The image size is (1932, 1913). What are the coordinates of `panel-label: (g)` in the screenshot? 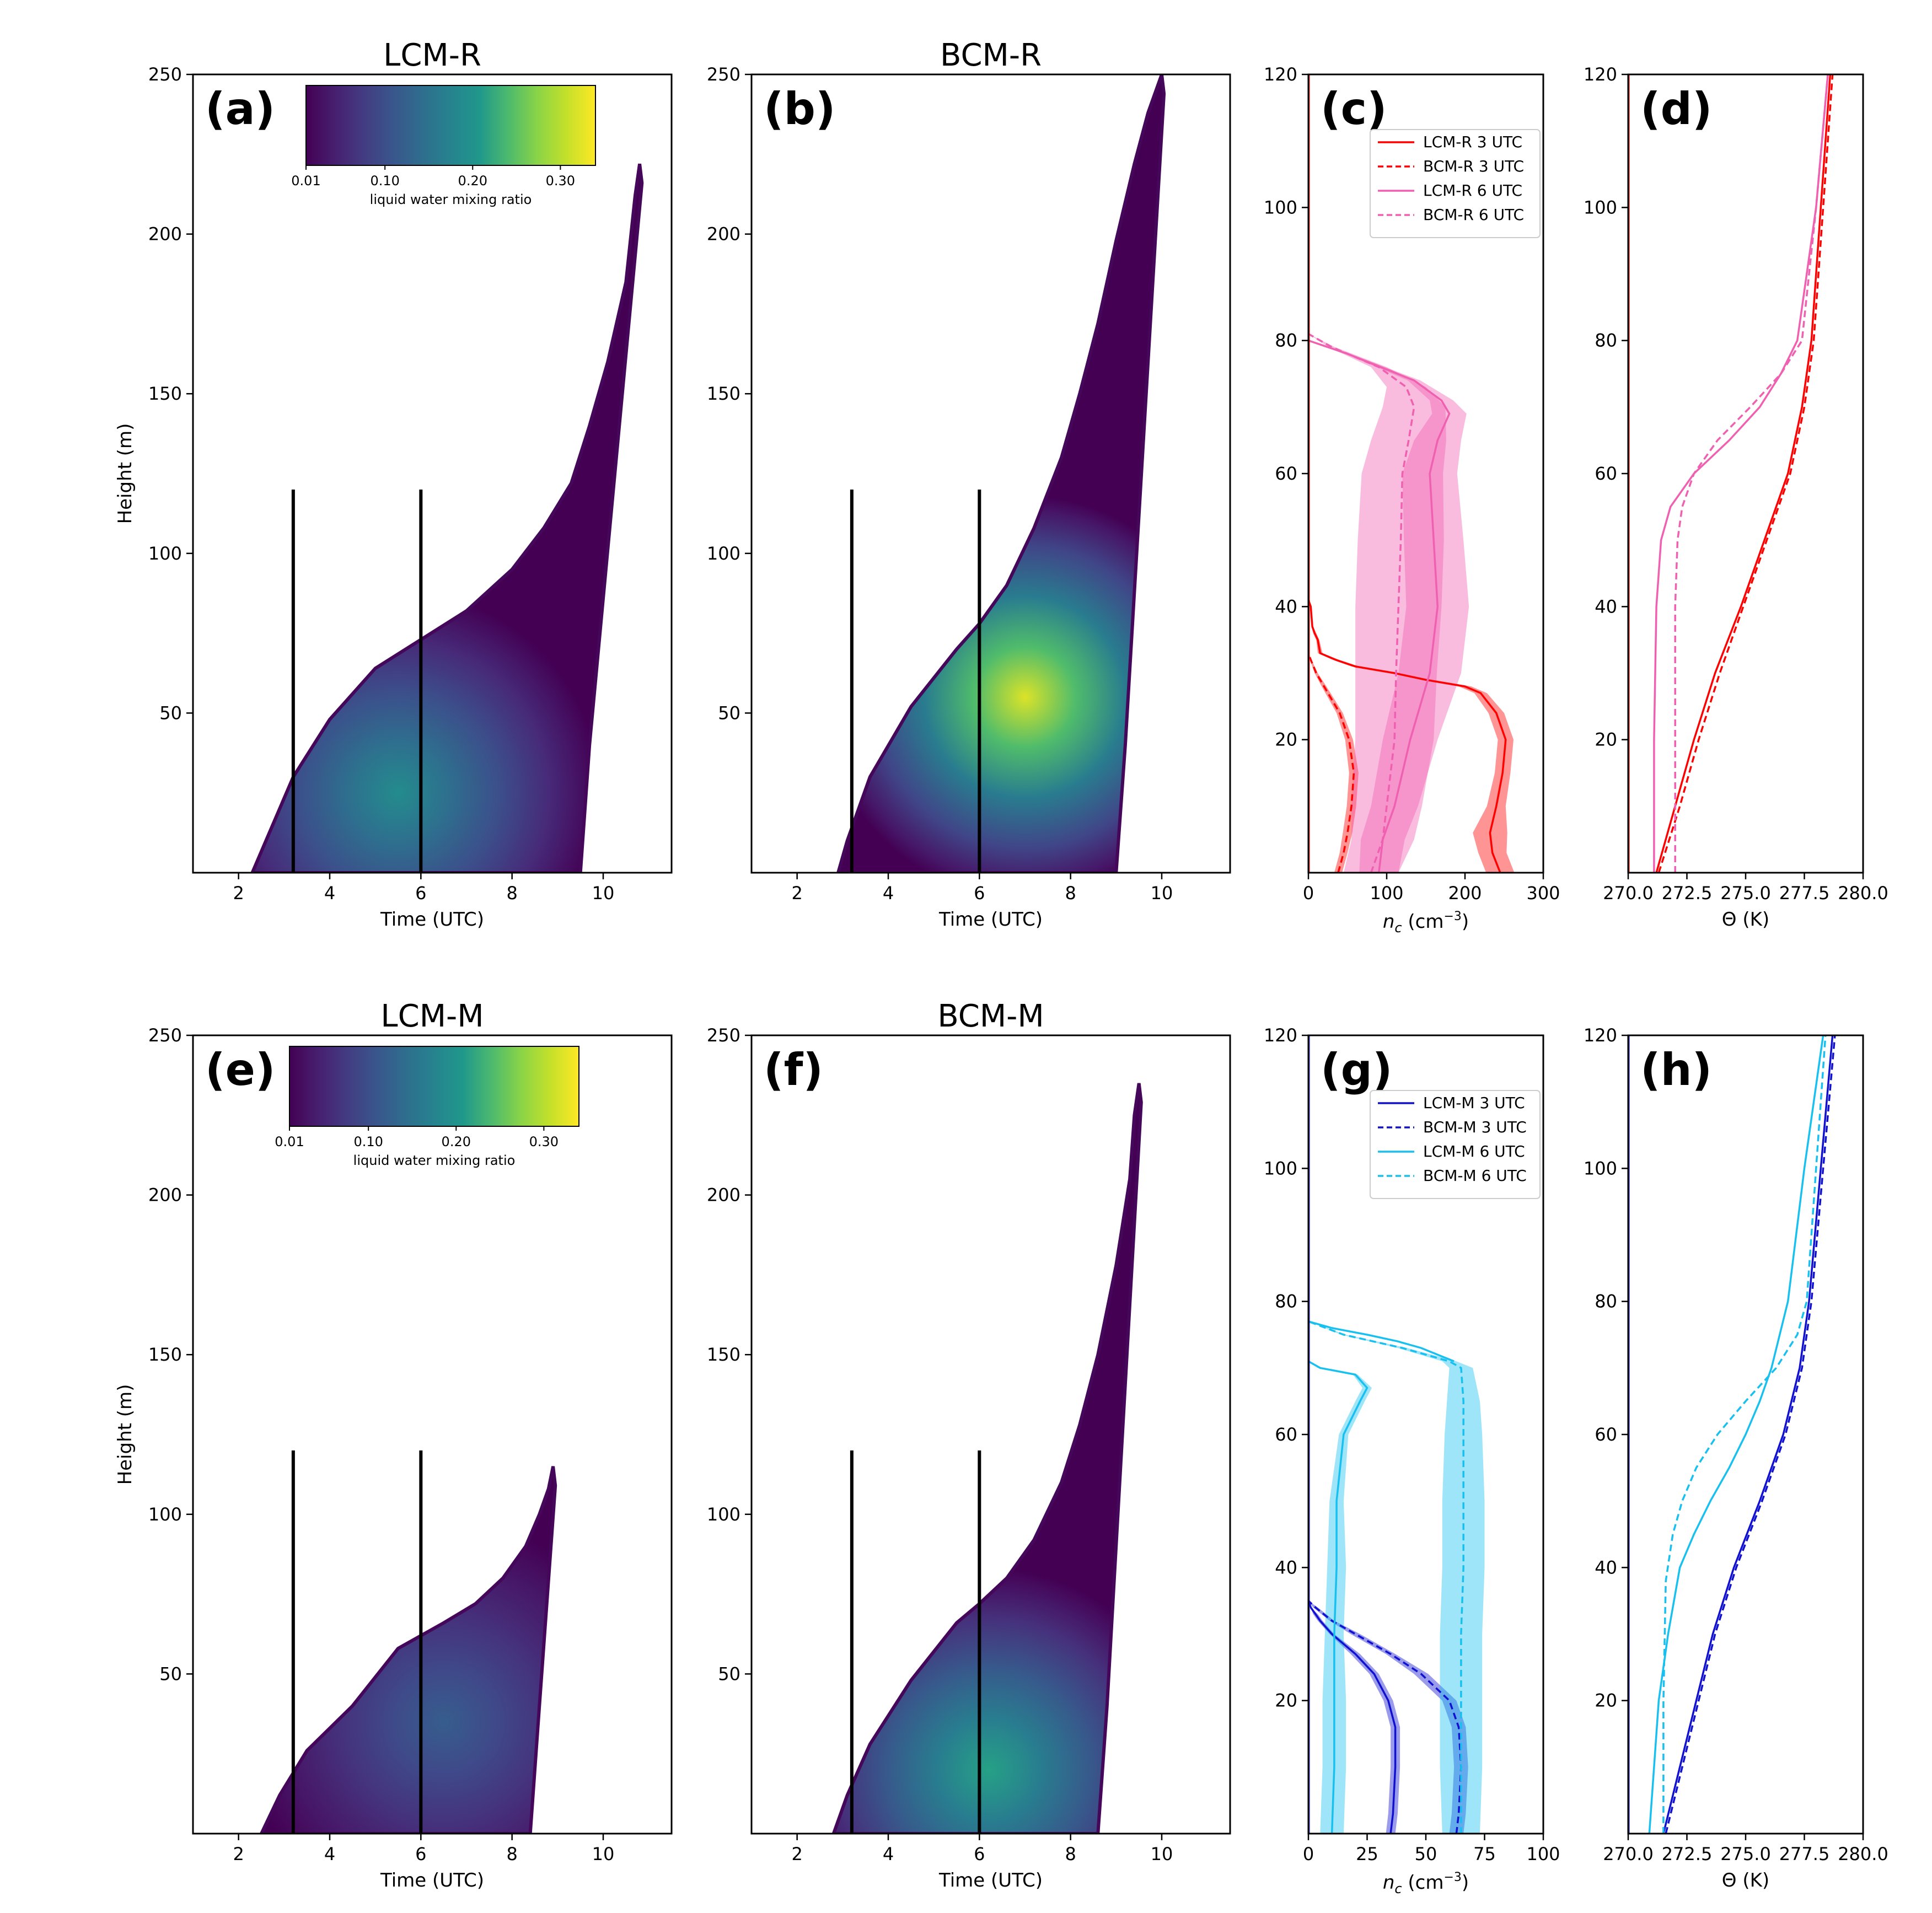 It's located at (1356, 1069).